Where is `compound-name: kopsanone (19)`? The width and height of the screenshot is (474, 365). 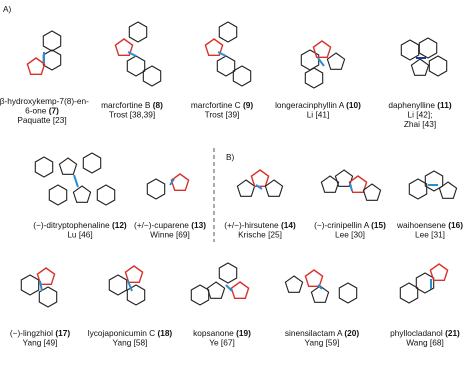 compound-name: kopsanone (19) is located at coordinates (222, 333).